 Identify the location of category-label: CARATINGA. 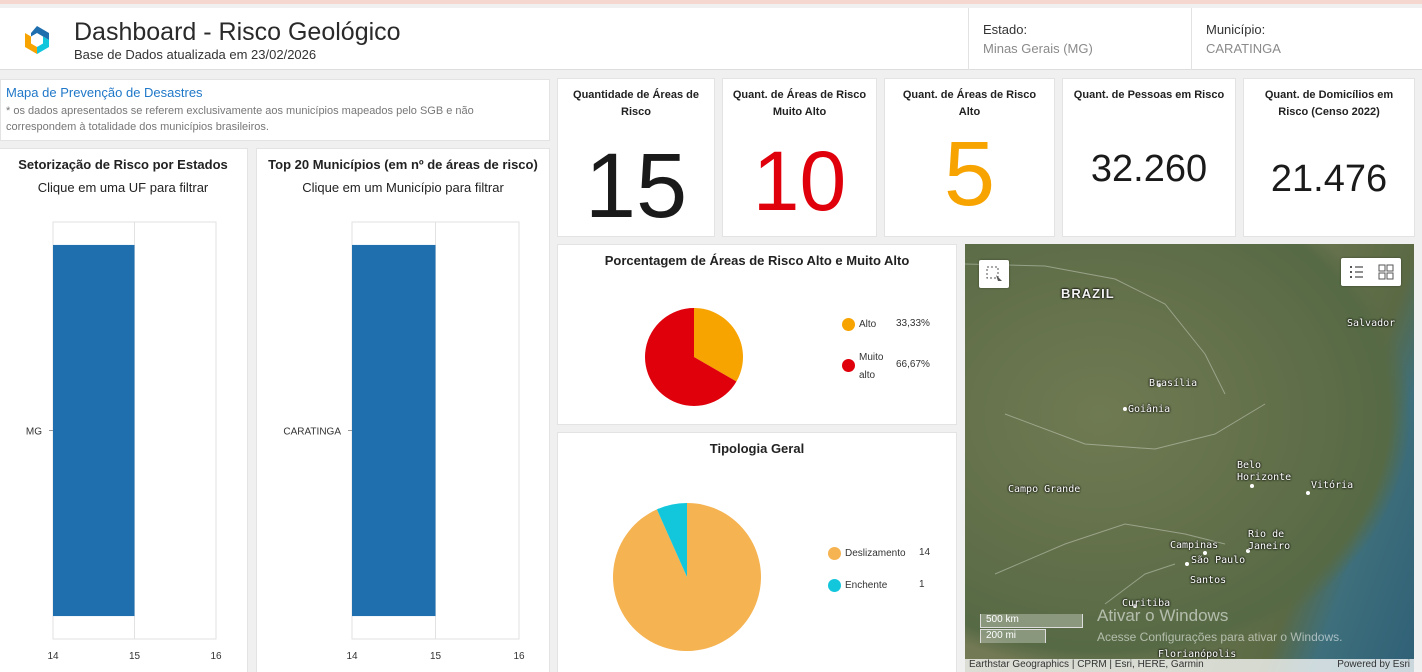
(312, 432).